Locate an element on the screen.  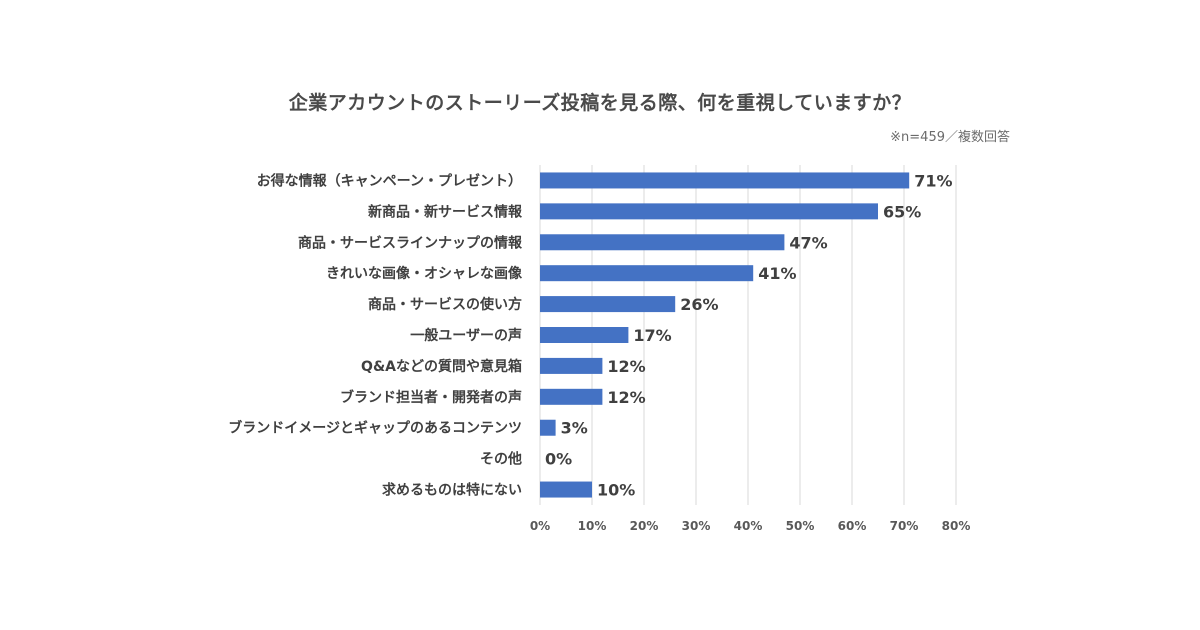
category-label: ブランド担当者・開発者の声 is located at coordinates (431, 397).